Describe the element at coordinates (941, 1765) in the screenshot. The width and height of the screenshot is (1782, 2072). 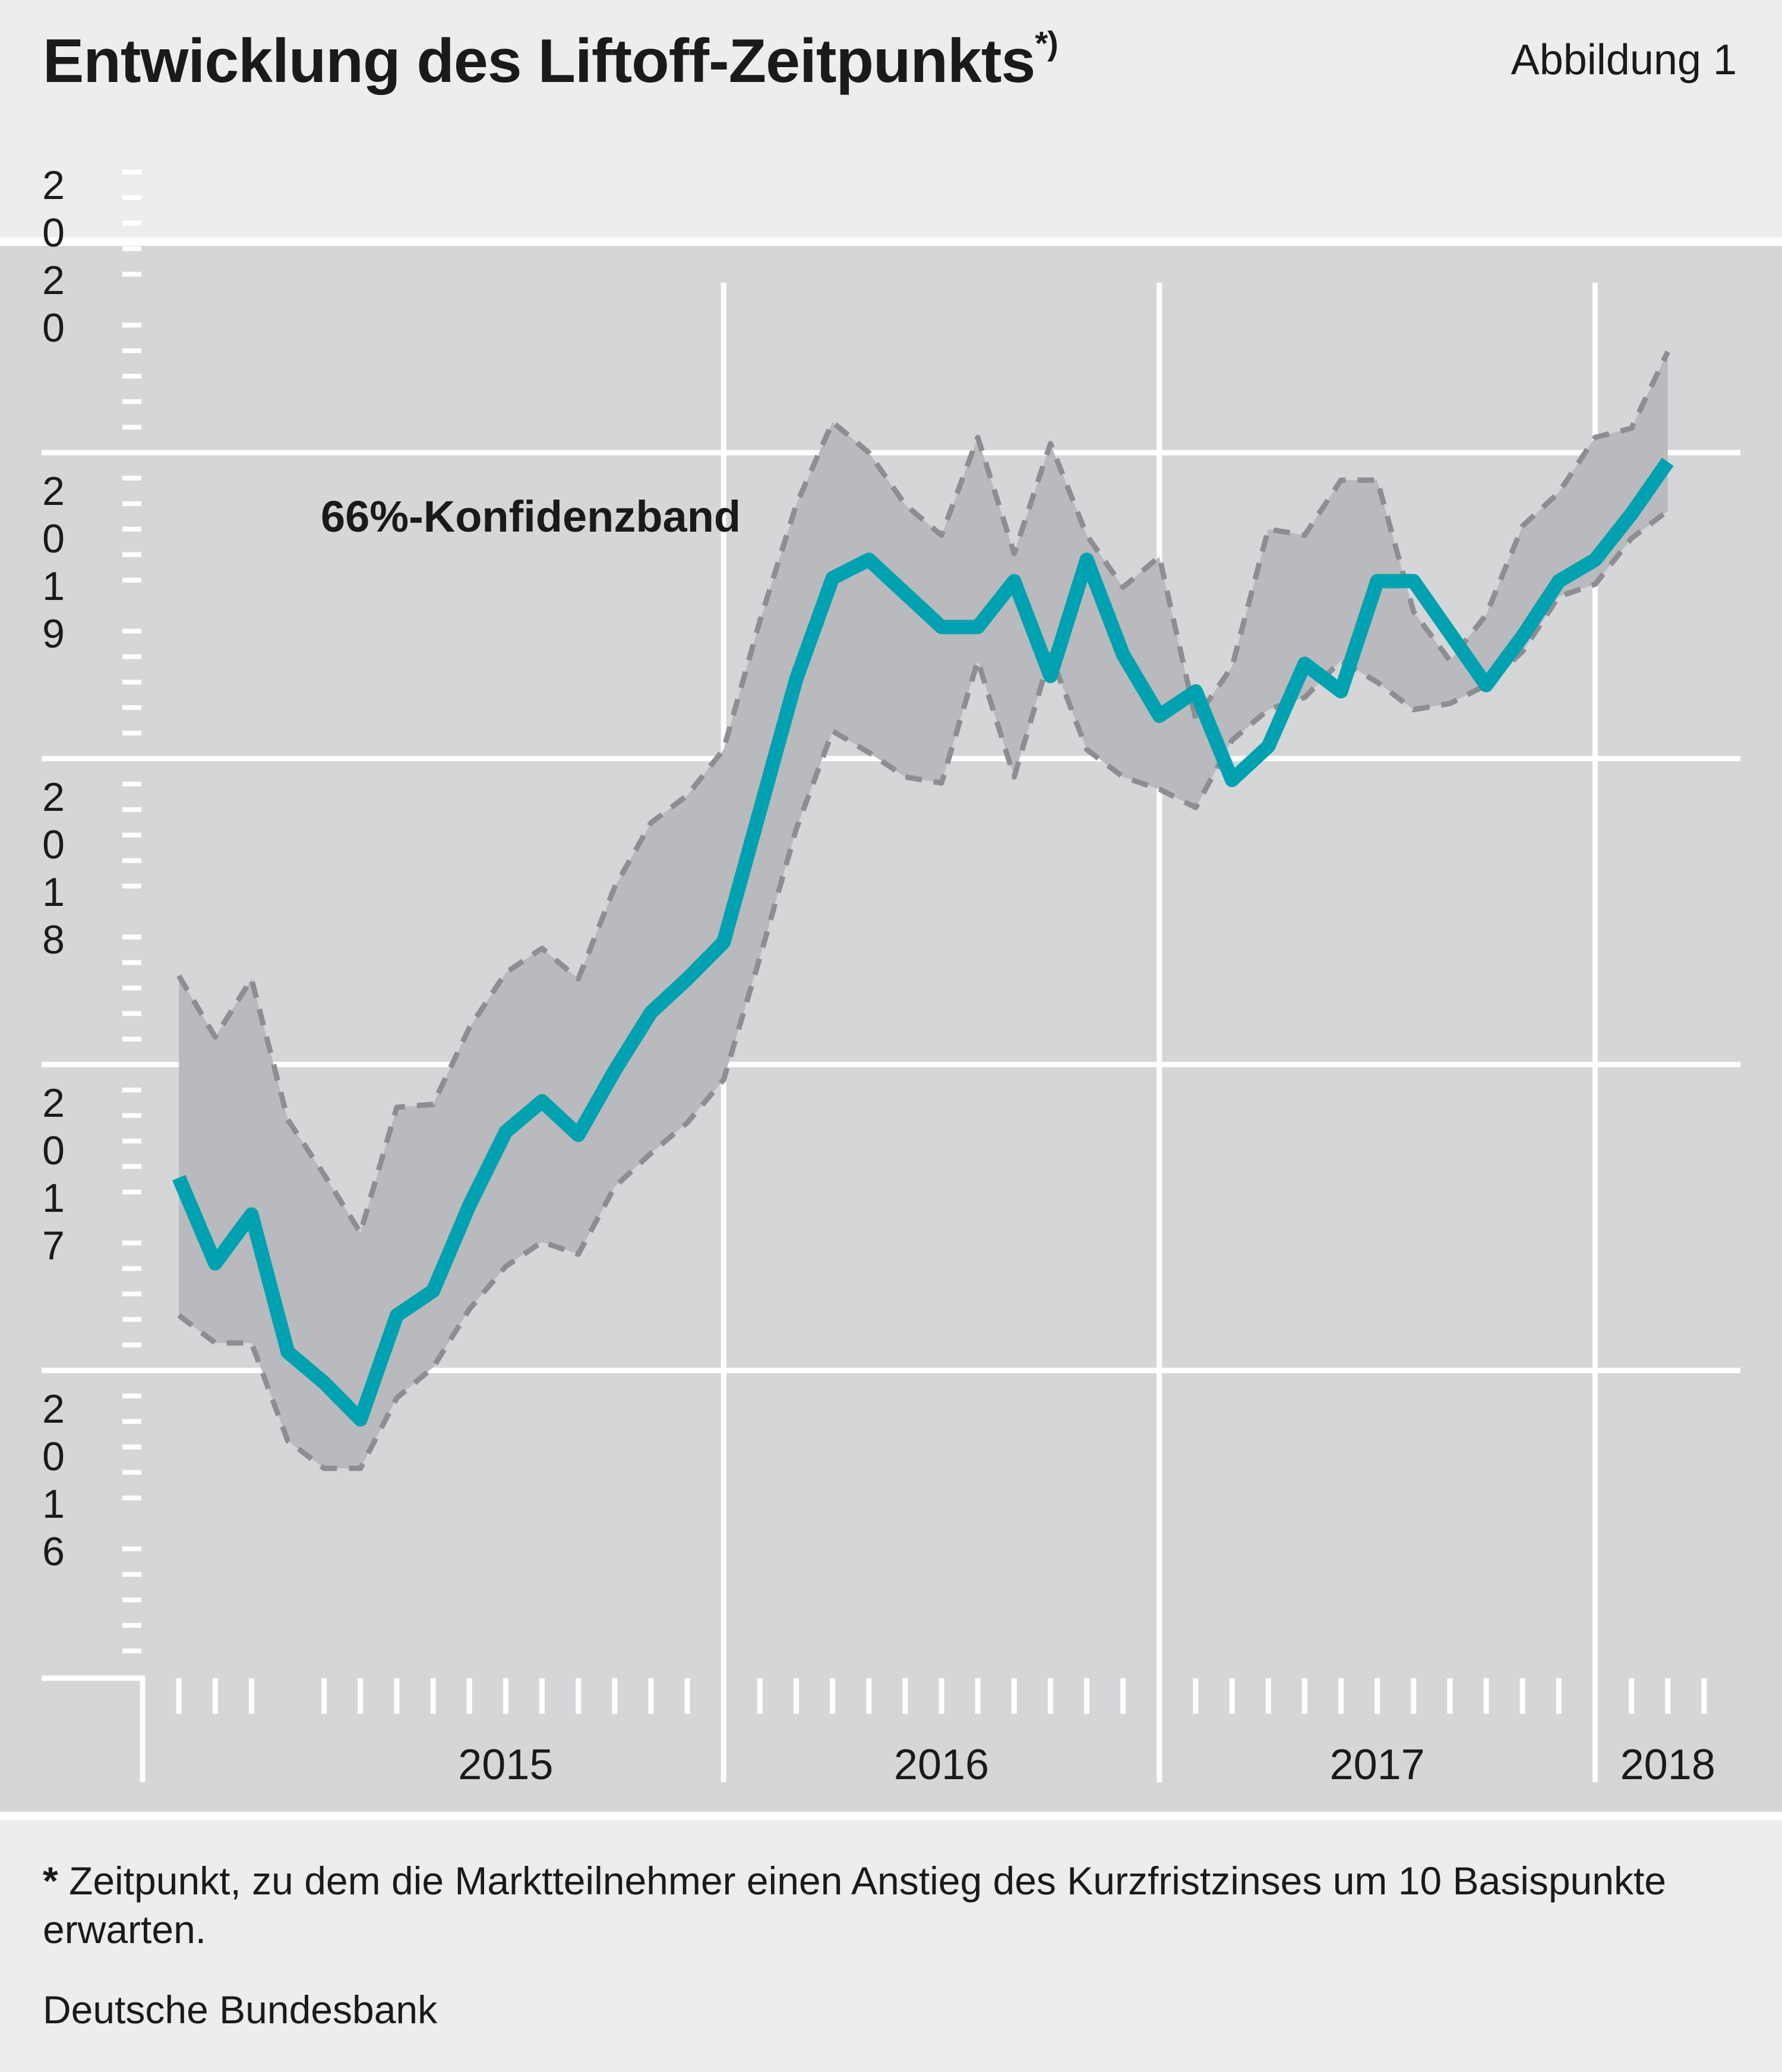
I see `x-tick-label: 2016` at that location.